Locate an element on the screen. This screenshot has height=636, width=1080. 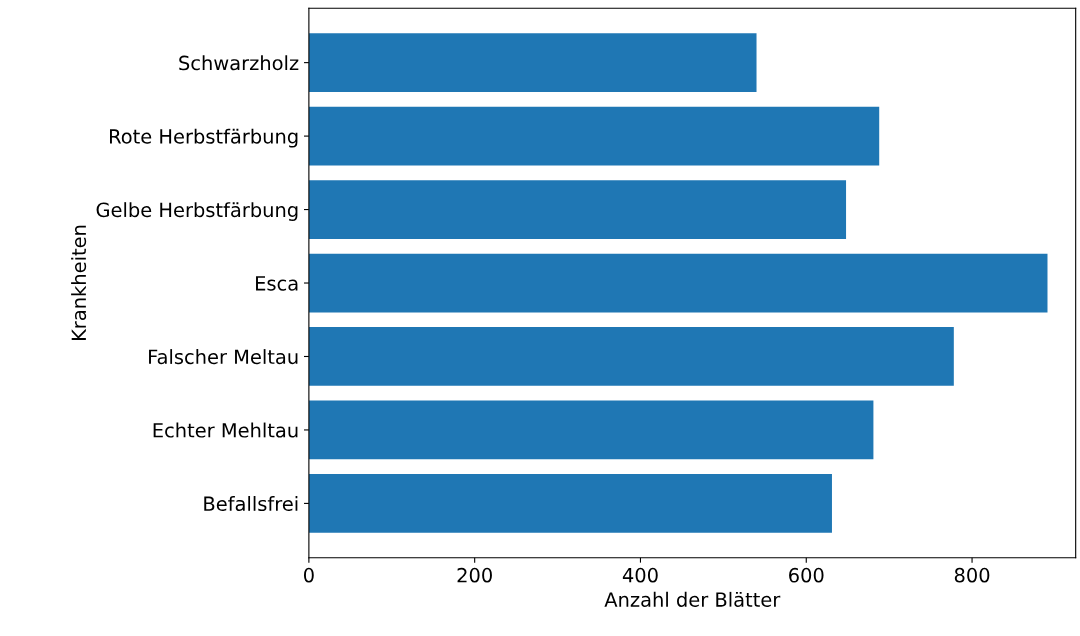
x-tick-label: 200 is located at coordinates (474, 575).